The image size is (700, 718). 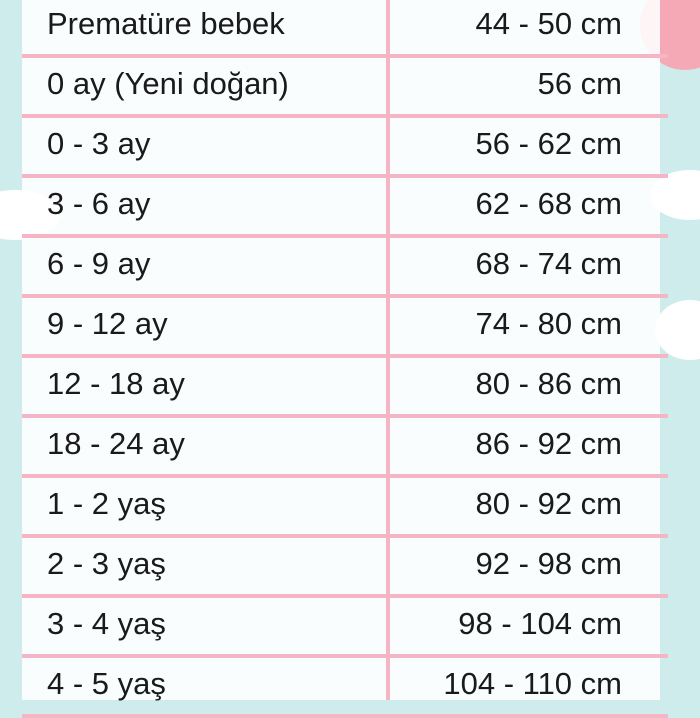 I want to click on length-cell: 56 cm, so click(x=579, y=83).